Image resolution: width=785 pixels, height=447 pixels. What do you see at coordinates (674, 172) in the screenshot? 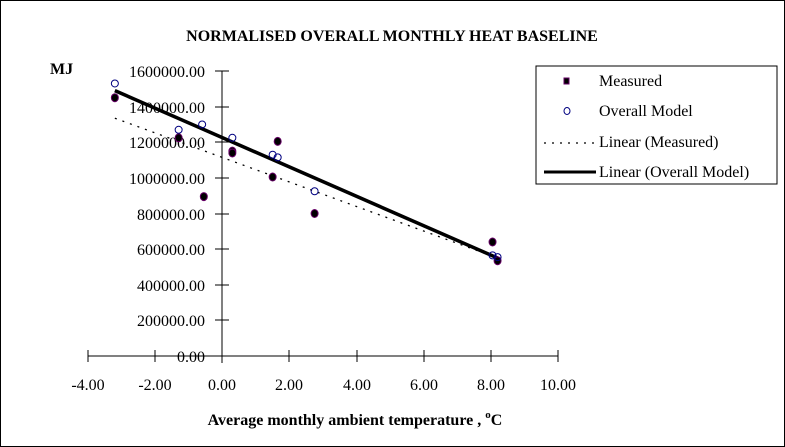
I see `legend-label: Linear (Overall Model)` at bounding box center [674, 172].